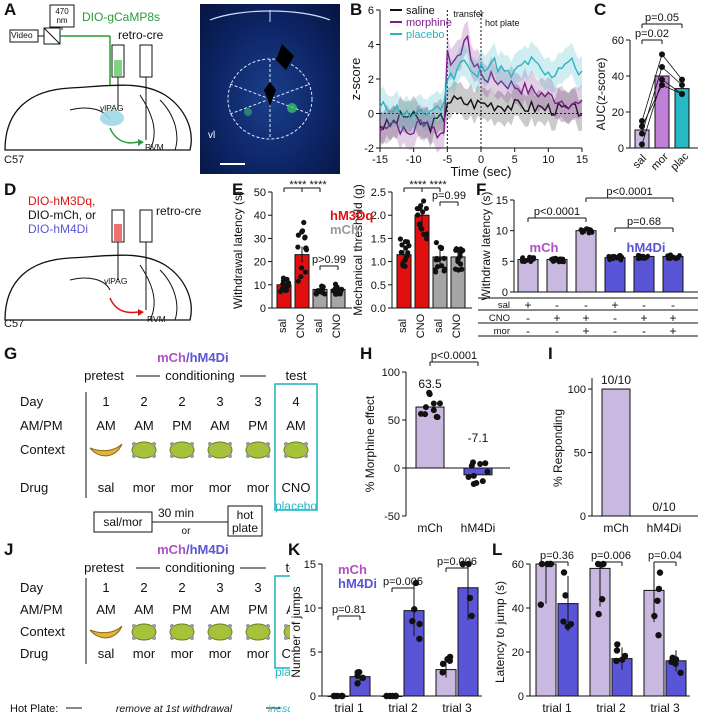 This screenshot has height=725, width=702. Describe the element at coordinates (144, 609) in the screenshot. I see `ampm-1: AM` at that location.